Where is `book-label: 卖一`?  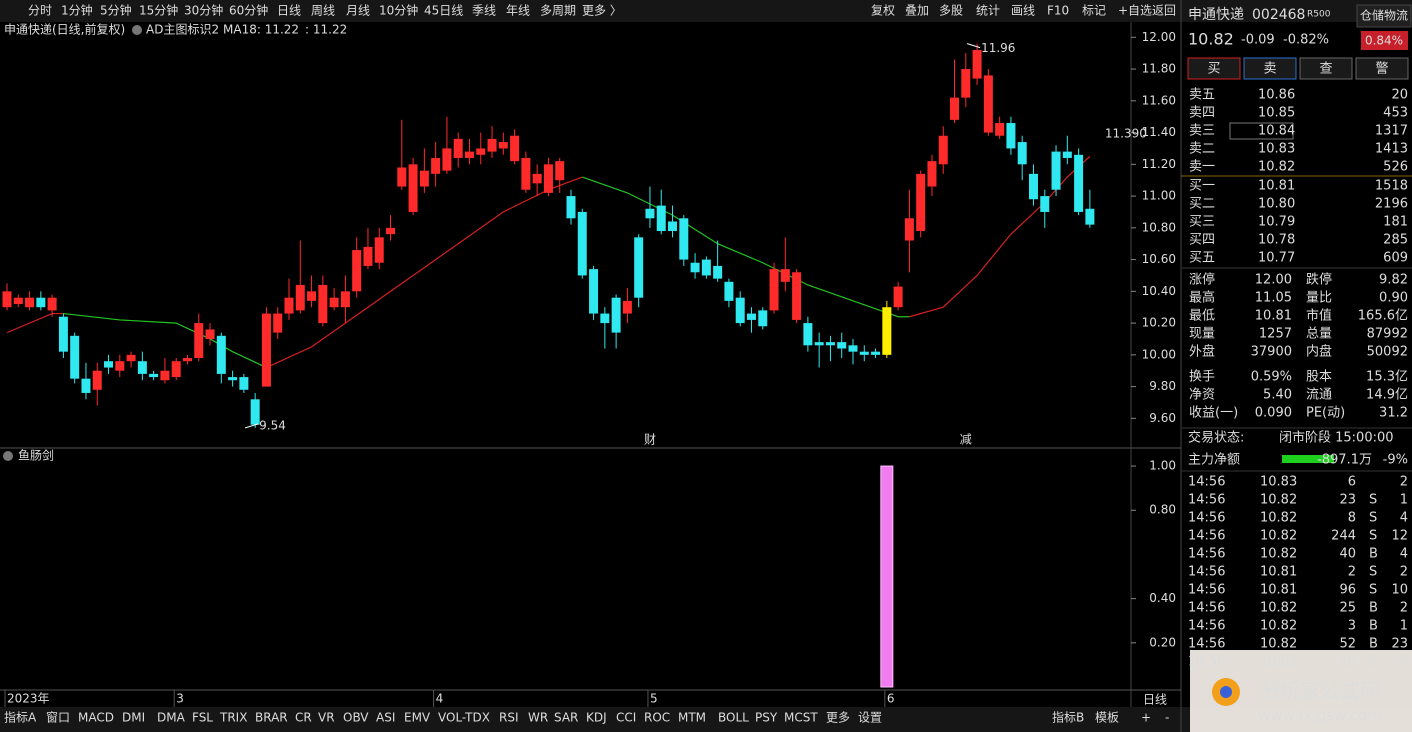
book-label: 卖一 is located at coordinates (1202, 167).